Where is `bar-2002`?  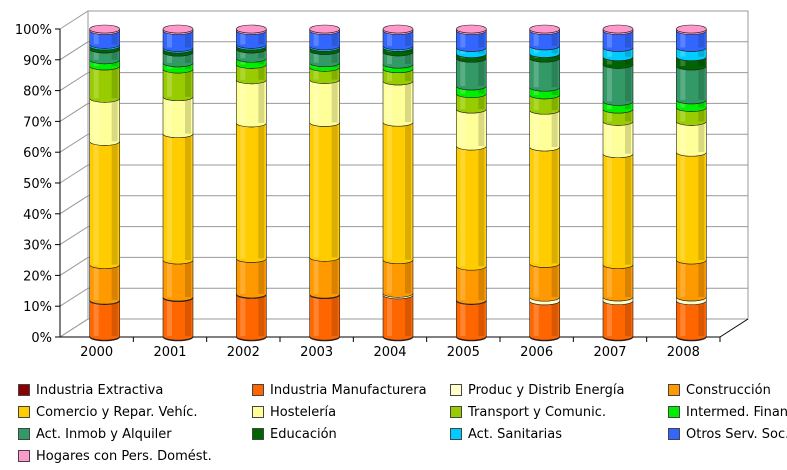 bar-2002 is located at coordinates (251, 183).